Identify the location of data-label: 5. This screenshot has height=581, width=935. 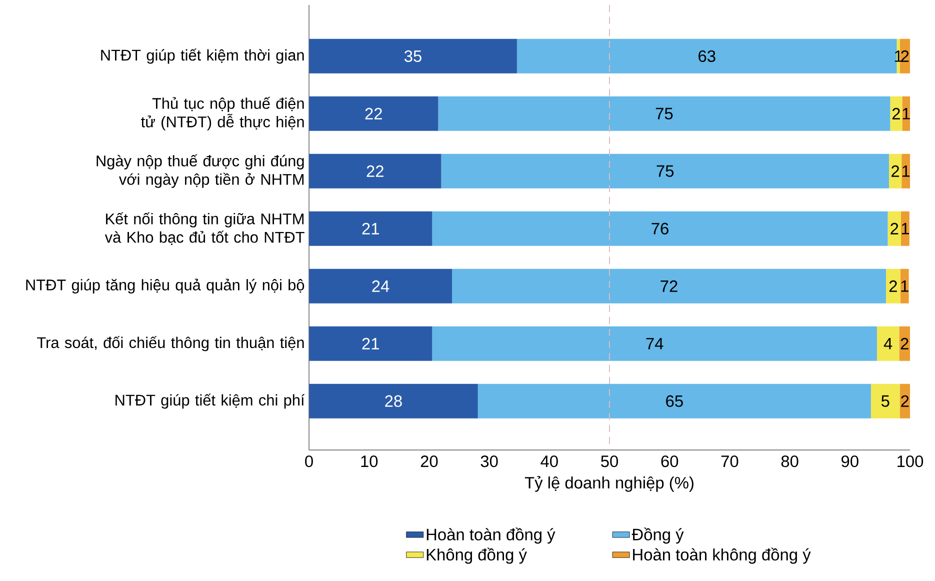
(885, 401).